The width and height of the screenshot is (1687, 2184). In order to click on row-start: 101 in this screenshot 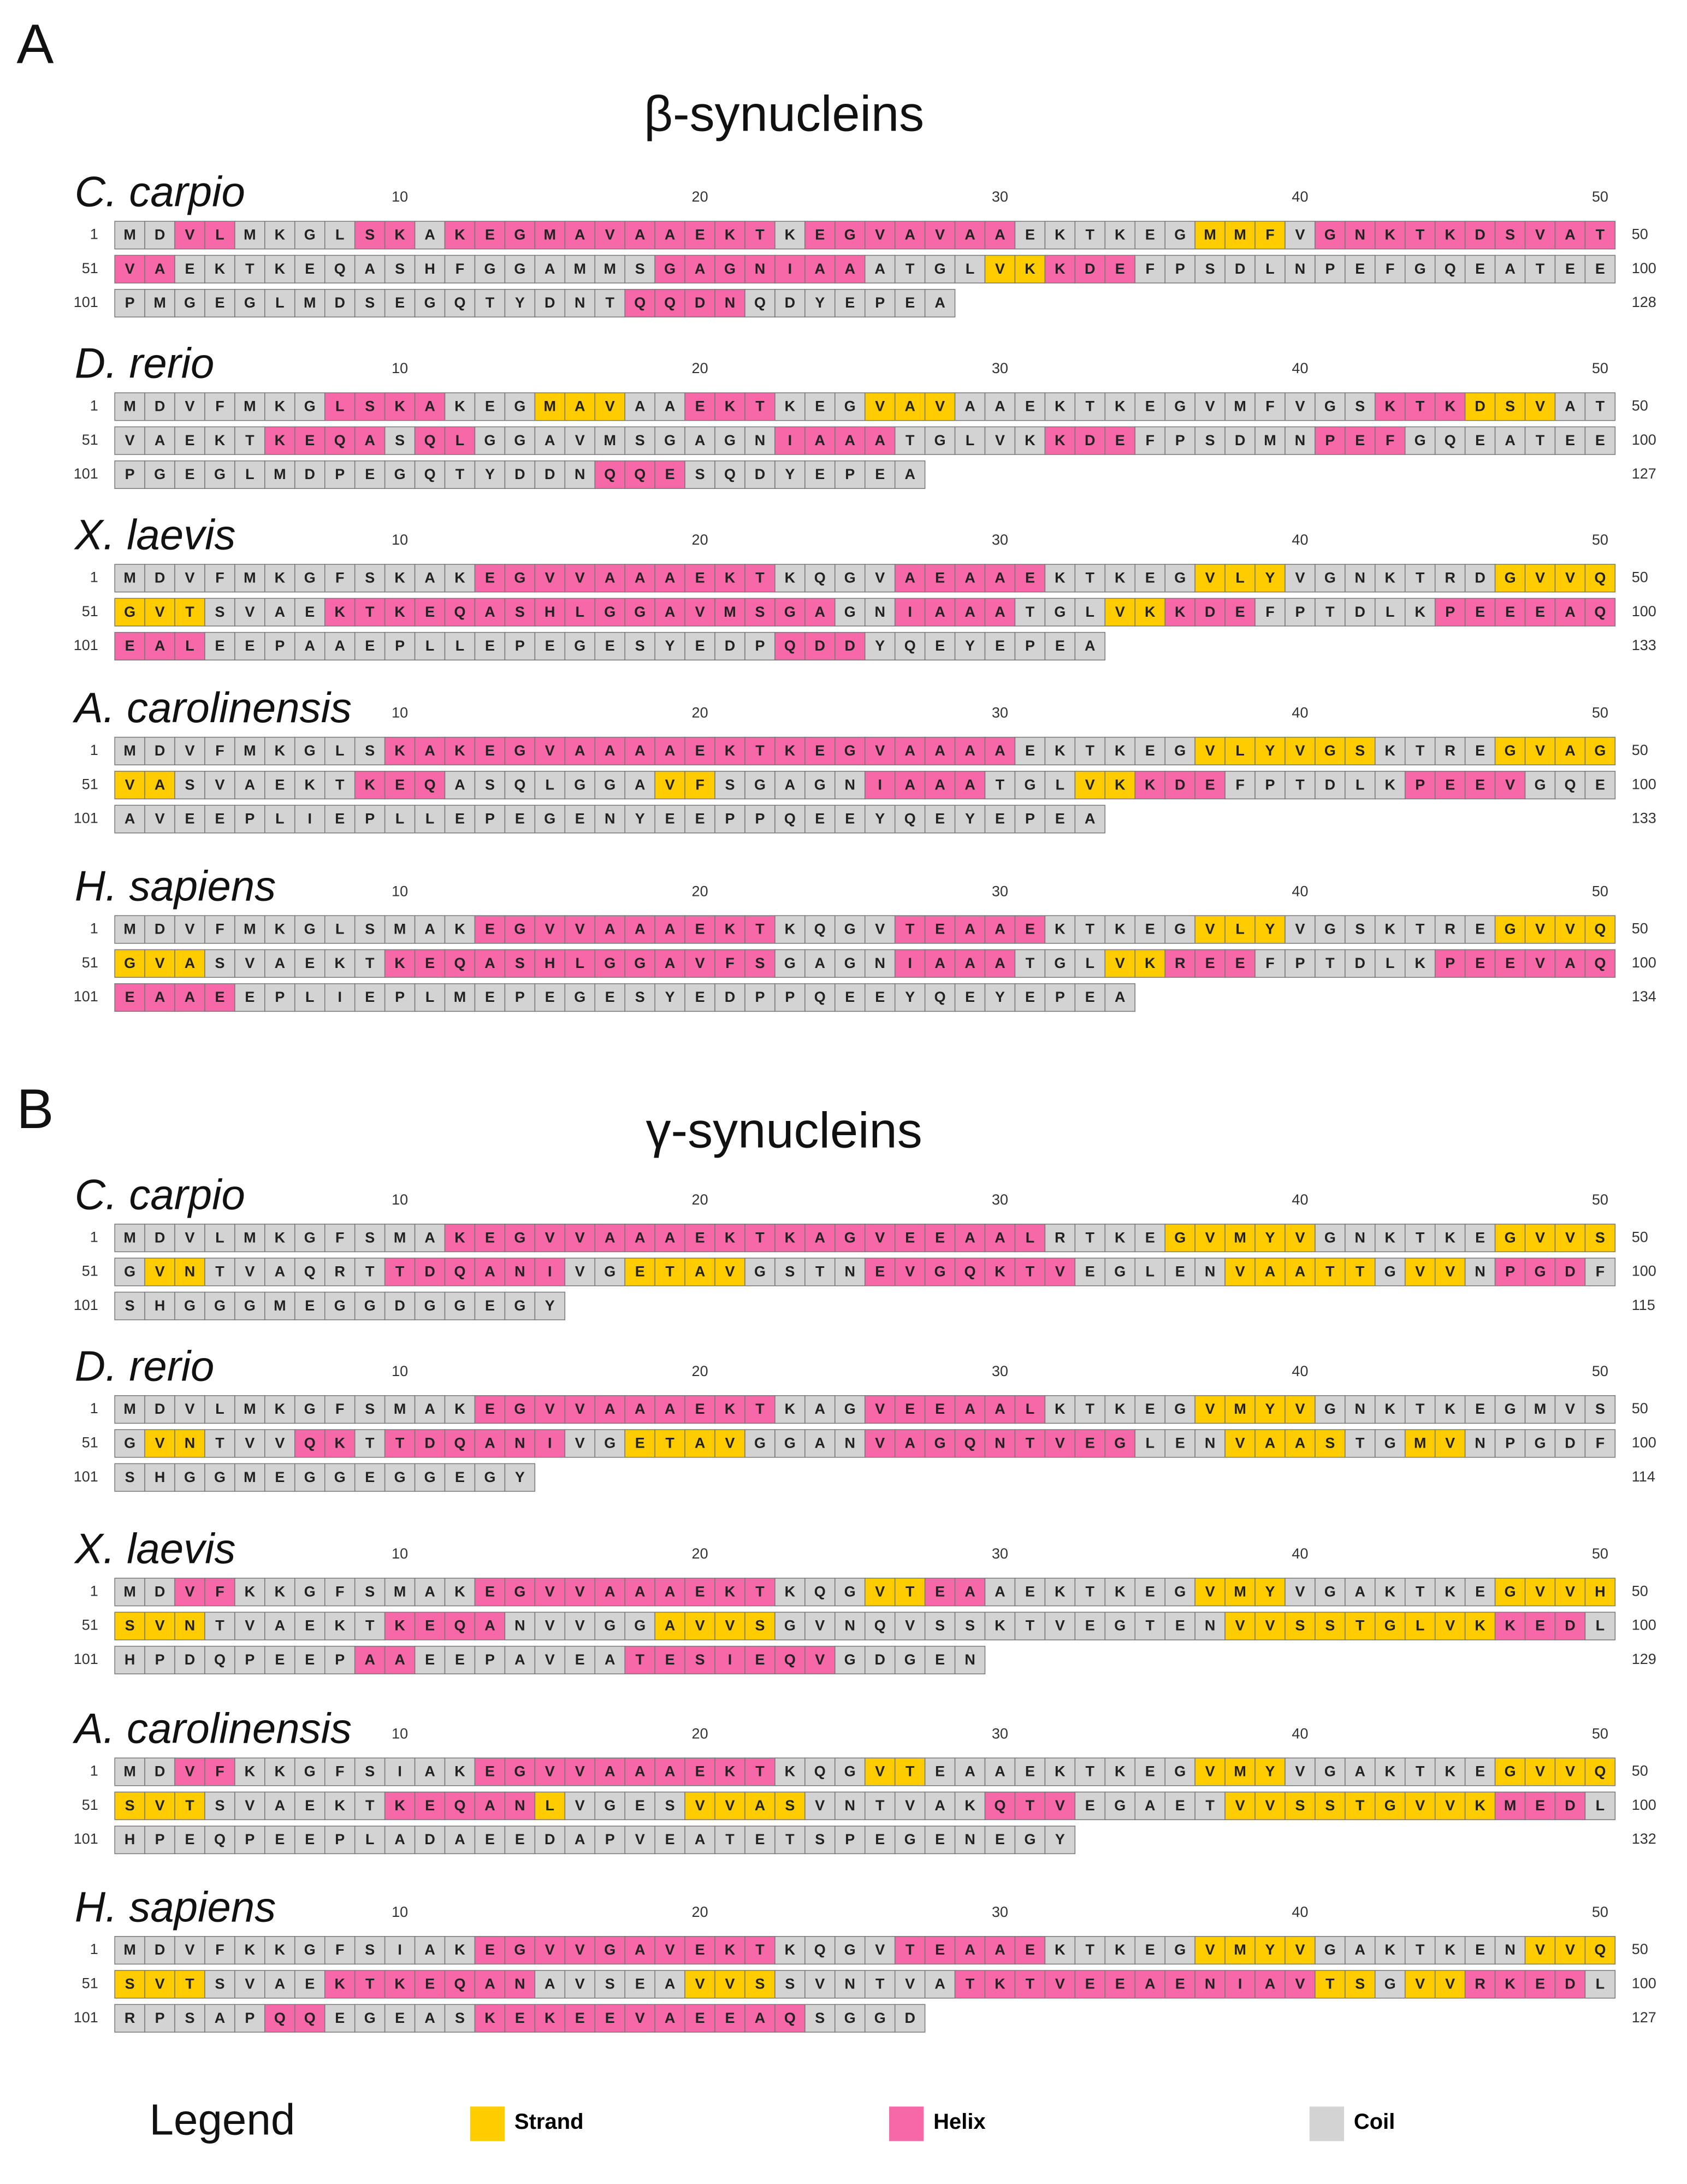, I will do `click(86, 818)`.